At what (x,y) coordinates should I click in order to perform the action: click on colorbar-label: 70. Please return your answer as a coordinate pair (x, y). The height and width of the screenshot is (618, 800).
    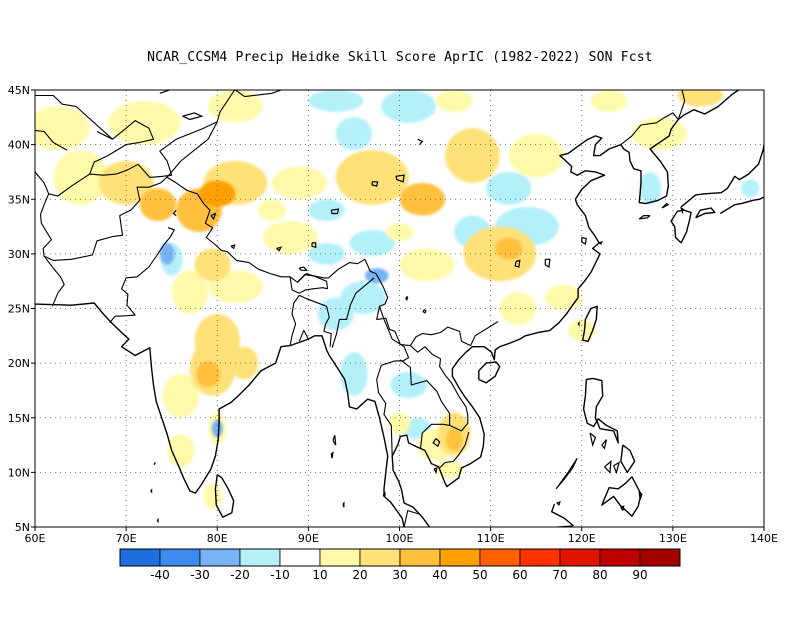
    Looking at the image, I should click on (559, 575).